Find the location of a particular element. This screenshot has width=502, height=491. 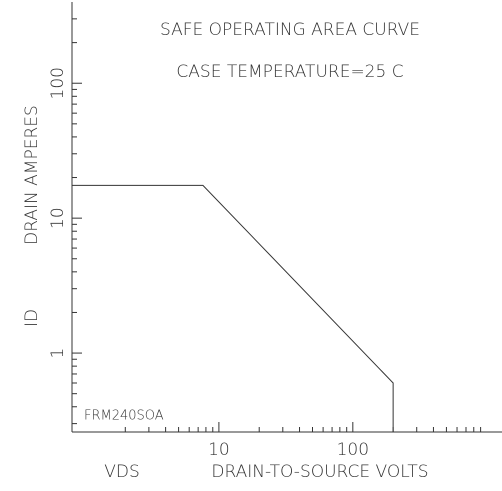

y-tick-label: 10 is located at coordinates (58, 218).